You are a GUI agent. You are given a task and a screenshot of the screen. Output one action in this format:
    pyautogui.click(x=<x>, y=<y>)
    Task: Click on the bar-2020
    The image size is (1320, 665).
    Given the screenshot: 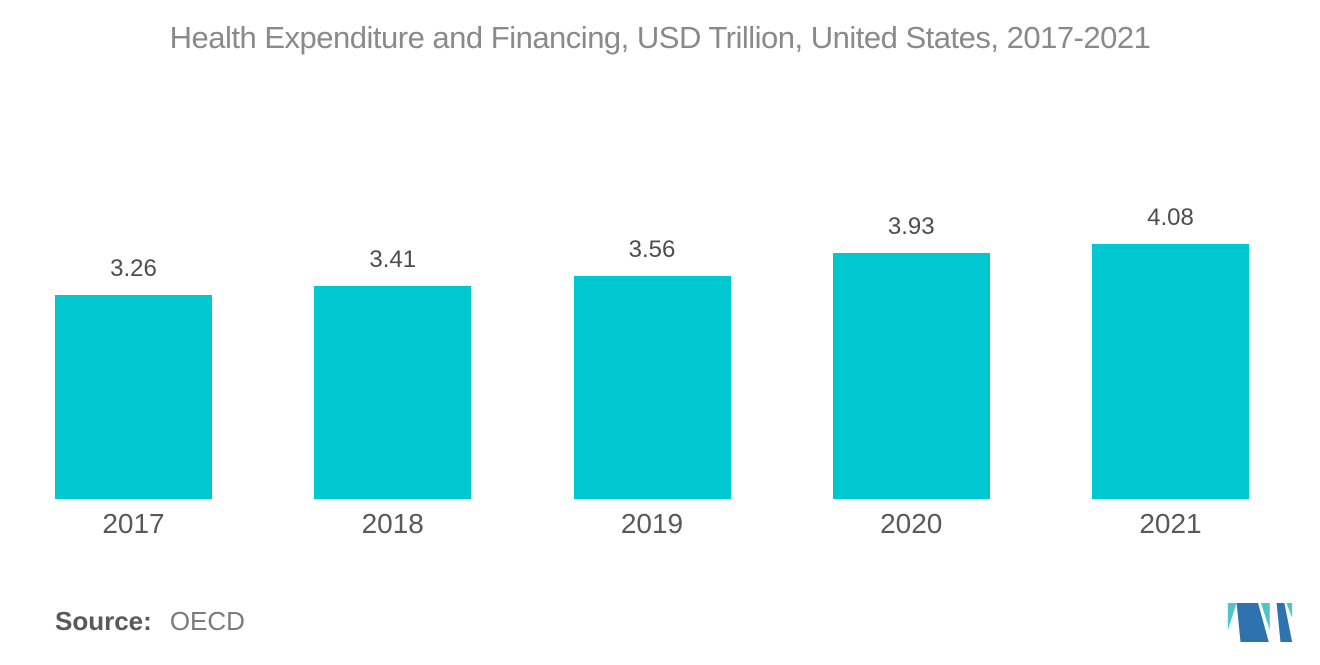 What is the action you would take?
    pyautogui.click(x=911, y=376)
    